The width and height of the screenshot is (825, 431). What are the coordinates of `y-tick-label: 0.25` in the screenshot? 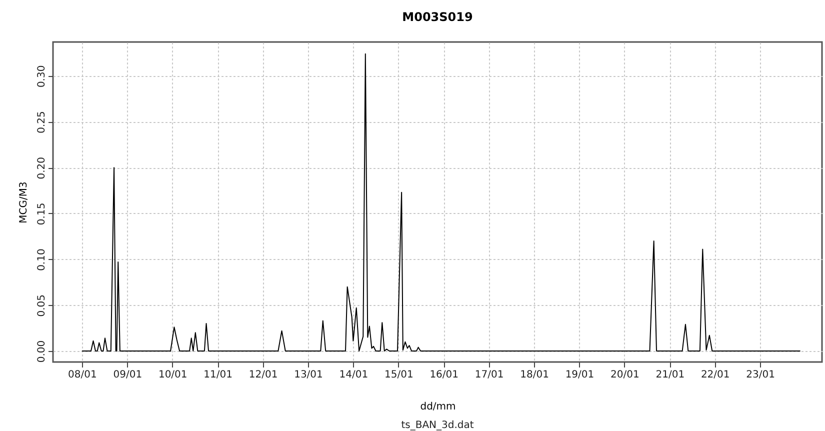 It's located at (42, 122).